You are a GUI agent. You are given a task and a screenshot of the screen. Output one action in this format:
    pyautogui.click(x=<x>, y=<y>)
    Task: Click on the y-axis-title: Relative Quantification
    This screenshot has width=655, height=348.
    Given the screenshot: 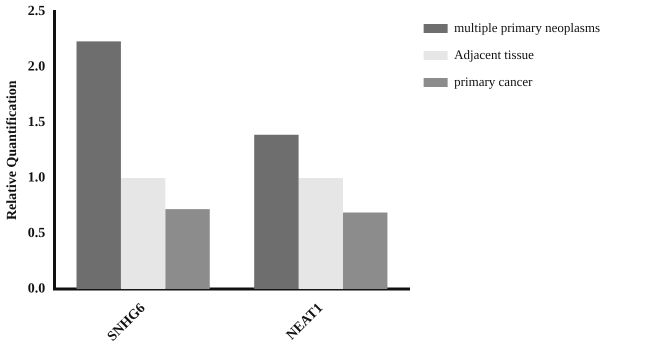 What is the action you would take?
    pyautogui.click(x=12, y=150)
    